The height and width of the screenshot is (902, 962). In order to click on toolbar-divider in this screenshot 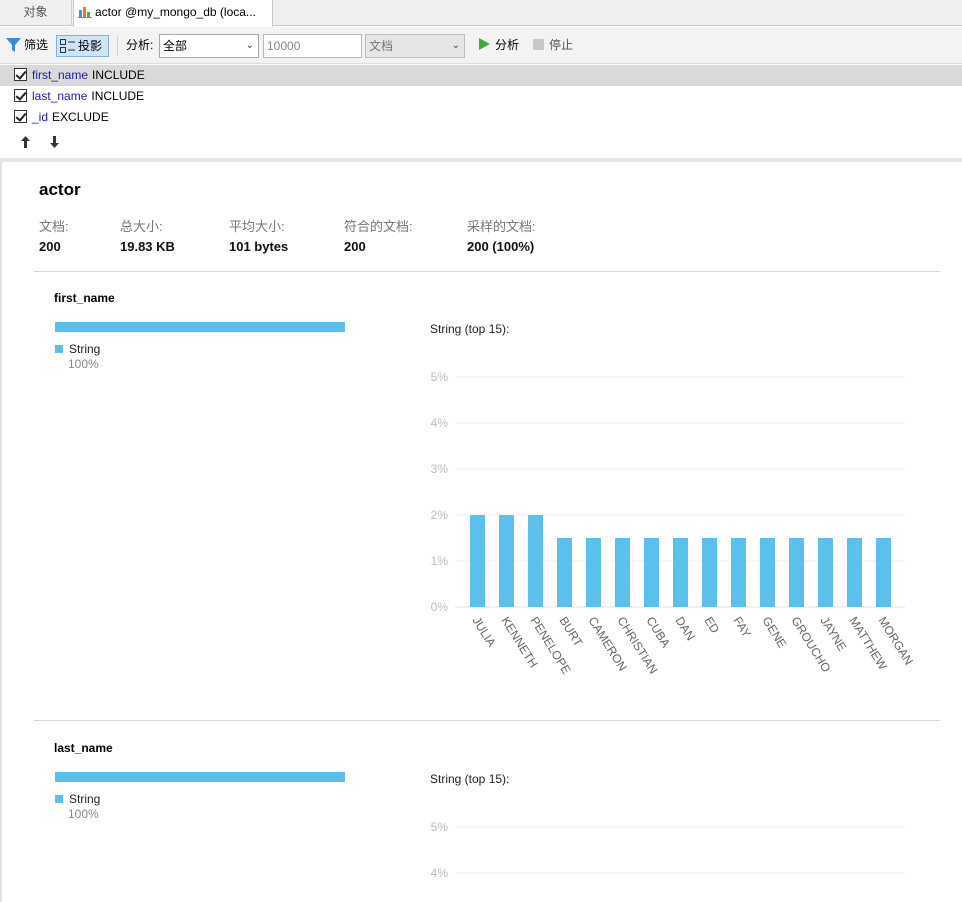, I will do `click(117, 46)`.